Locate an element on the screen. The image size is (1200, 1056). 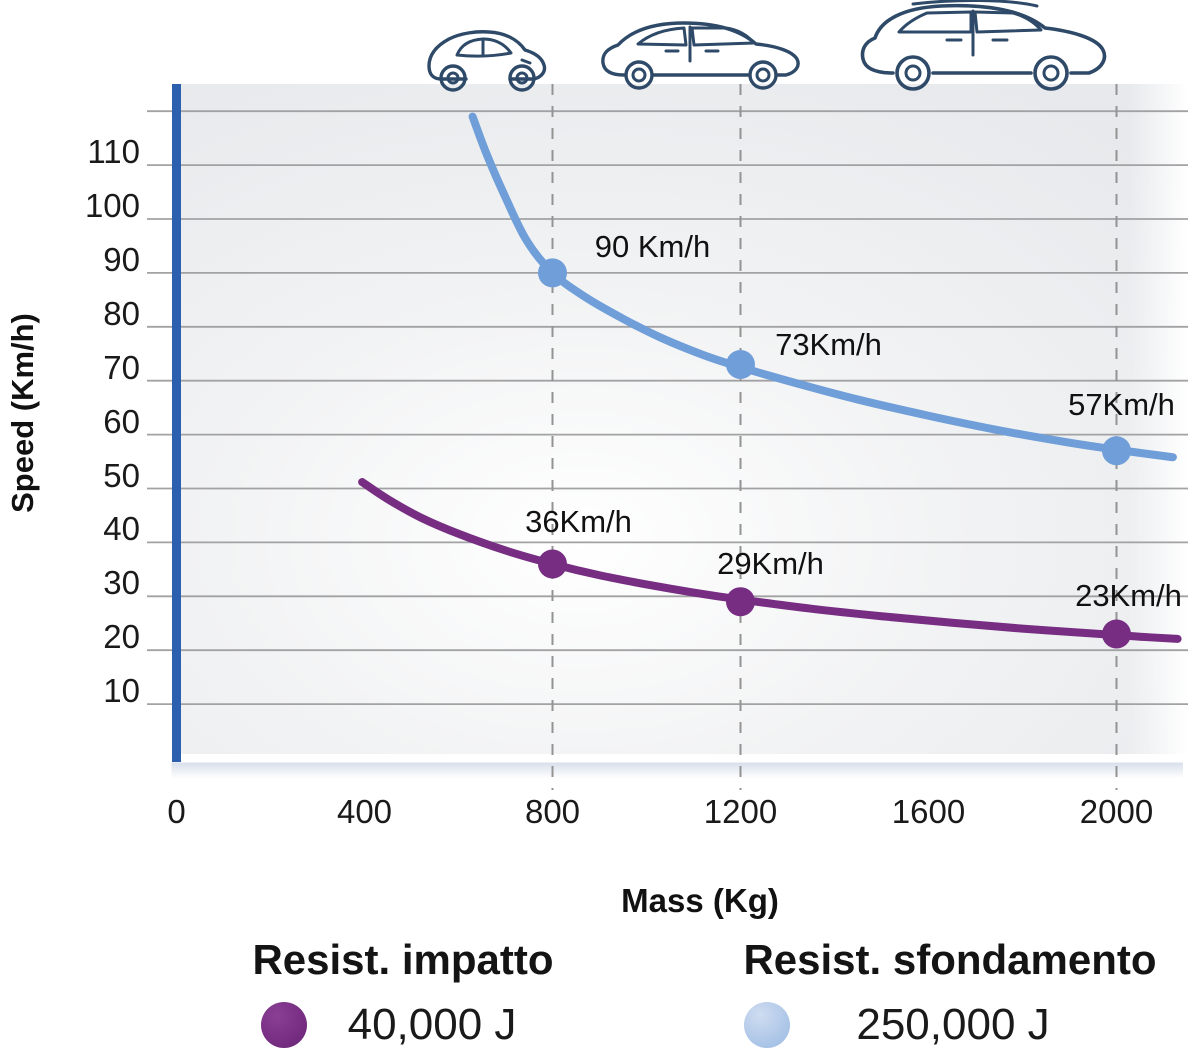
y-tick-label-60: 60 is located at coordinates (121, 421).